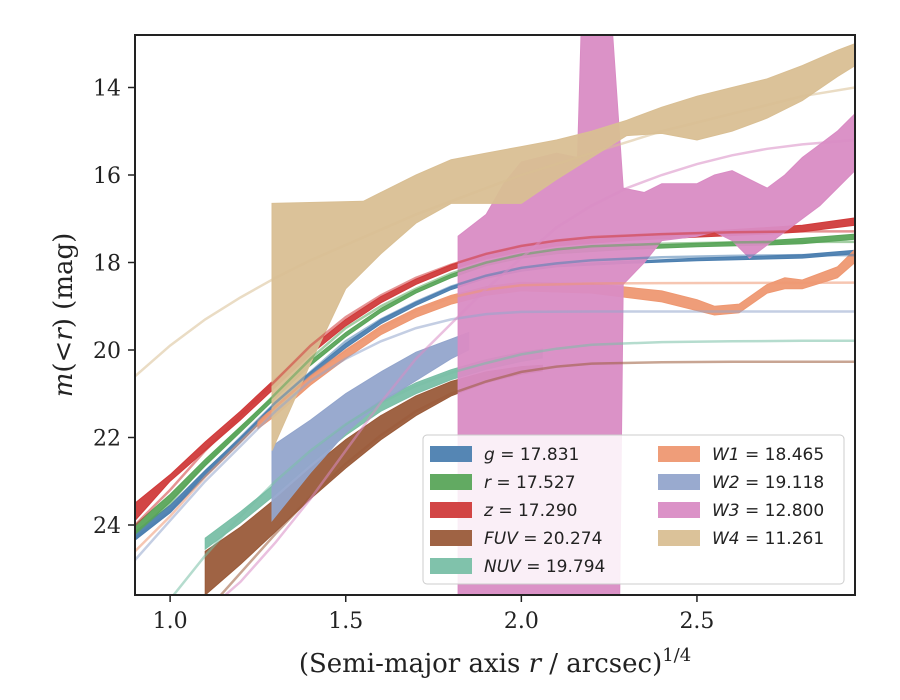 The width and height of the screenshot is (900, 700). What do you see at coordinates (107, 526) in the screenshot?
I see `y-tick-label: 24` at bounding box center [107, 526].